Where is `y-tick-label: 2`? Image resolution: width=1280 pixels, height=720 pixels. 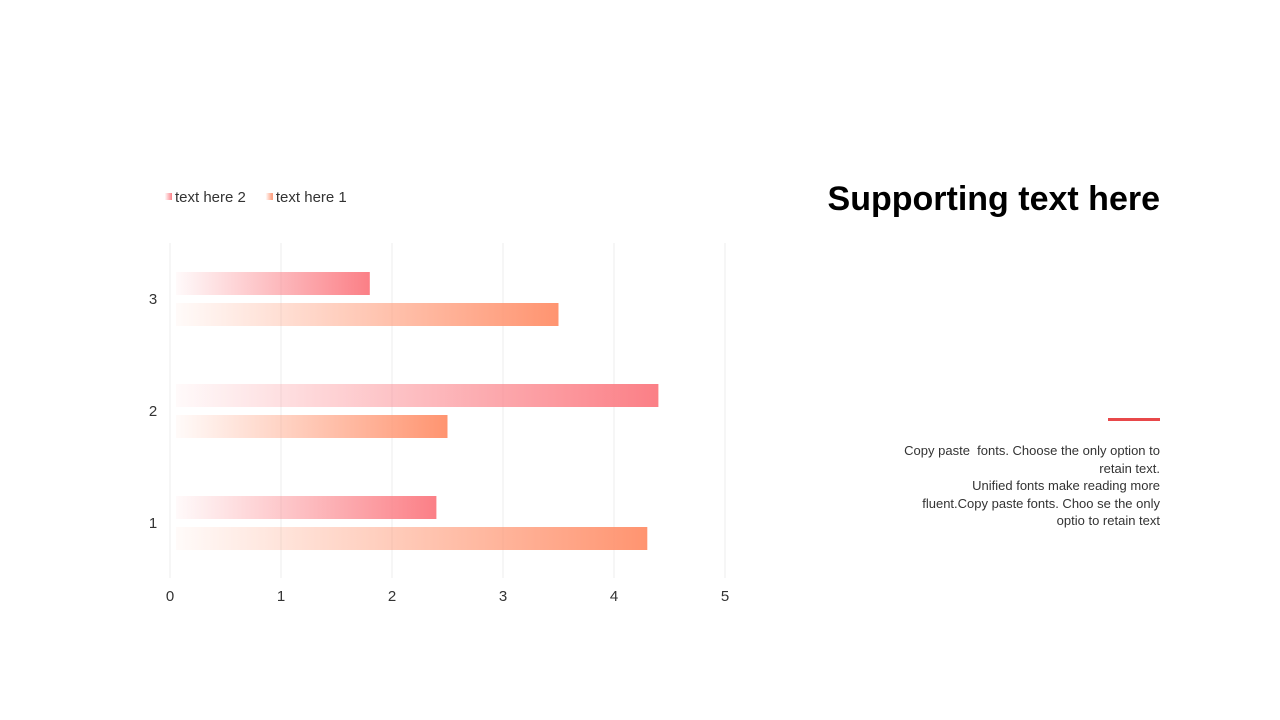 y-tick-label: 2 is located at coordinates (153, 411).